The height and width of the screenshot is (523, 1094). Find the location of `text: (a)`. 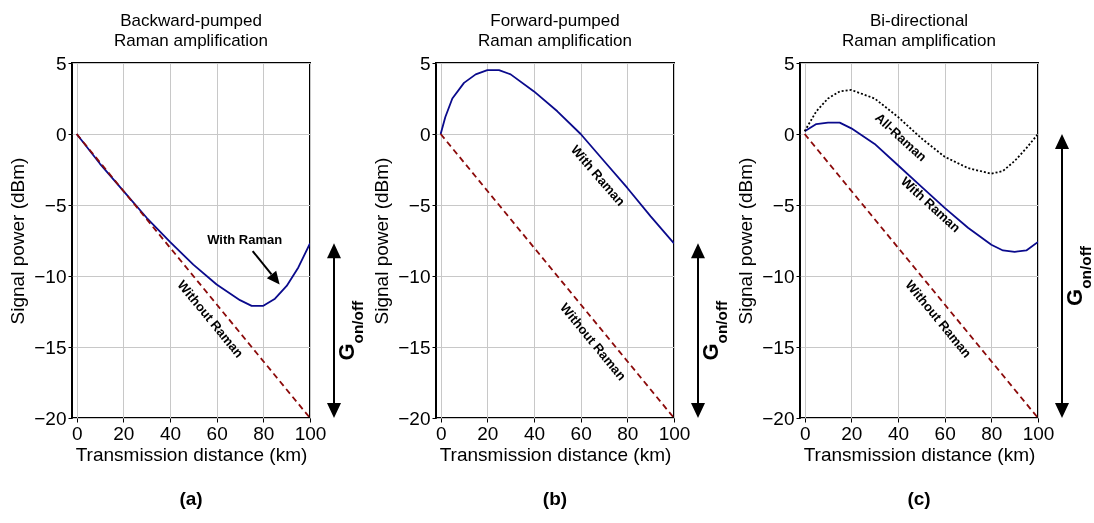

text: (a) is located at coordinates (191, 498).